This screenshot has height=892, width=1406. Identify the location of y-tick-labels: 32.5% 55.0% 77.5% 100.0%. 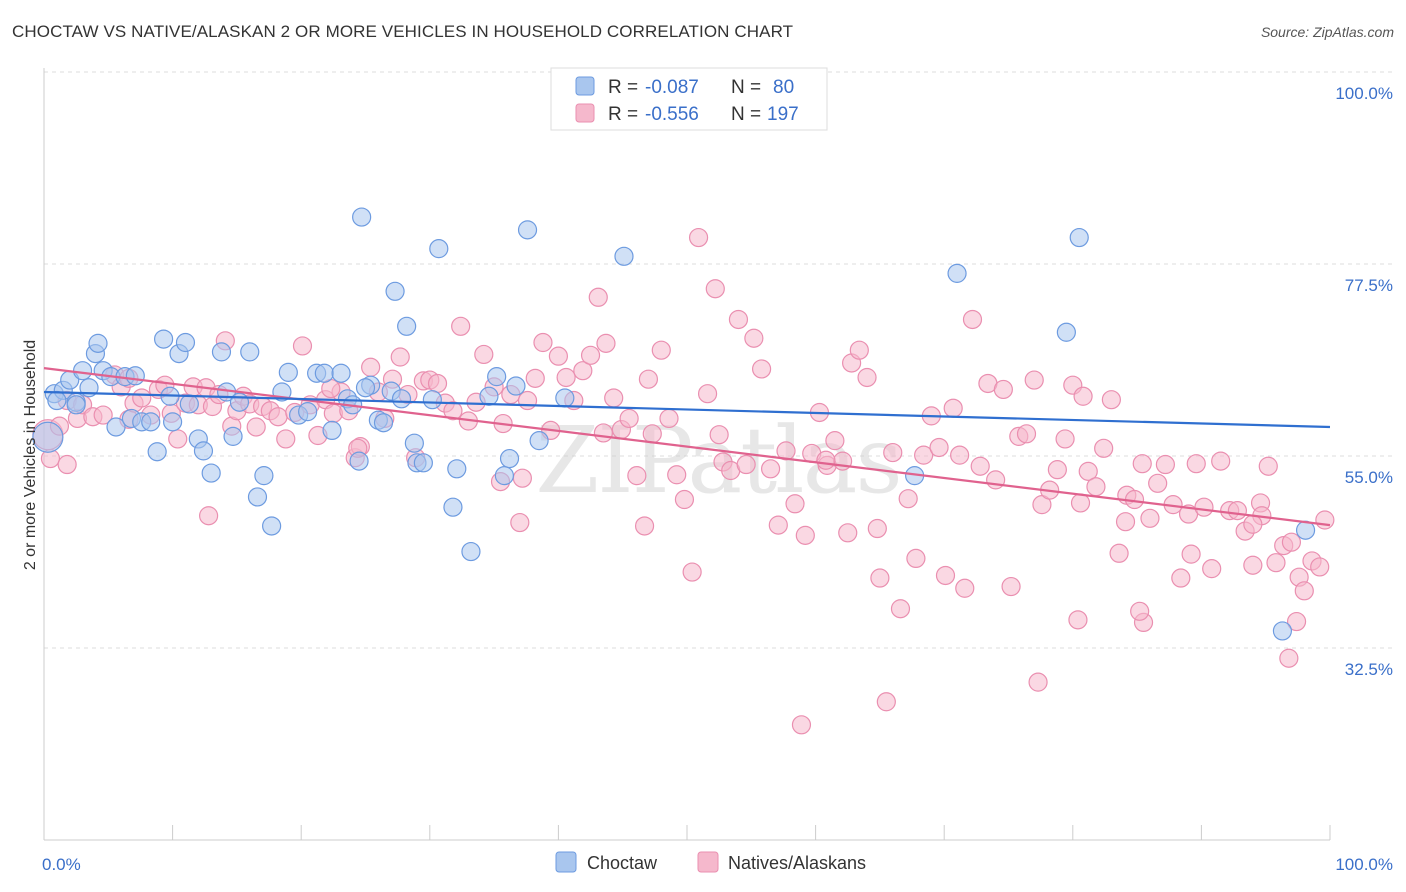
(1364, 381).